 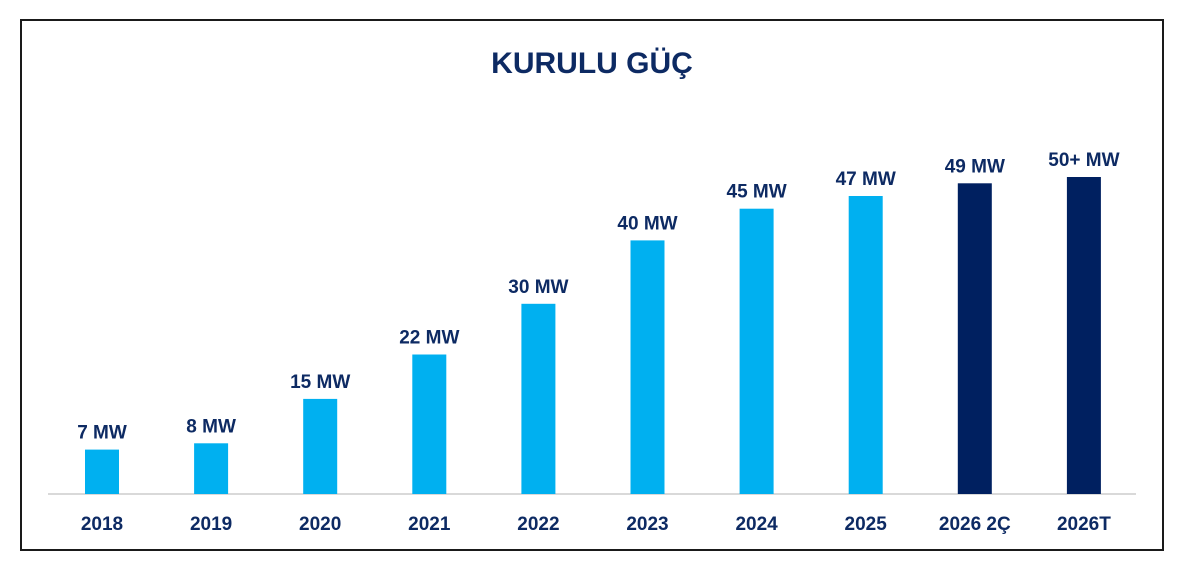 What do you see at coordinates (320, 446) in the screenshot?
I see `bar-2020` at bounding box center [320, 446].